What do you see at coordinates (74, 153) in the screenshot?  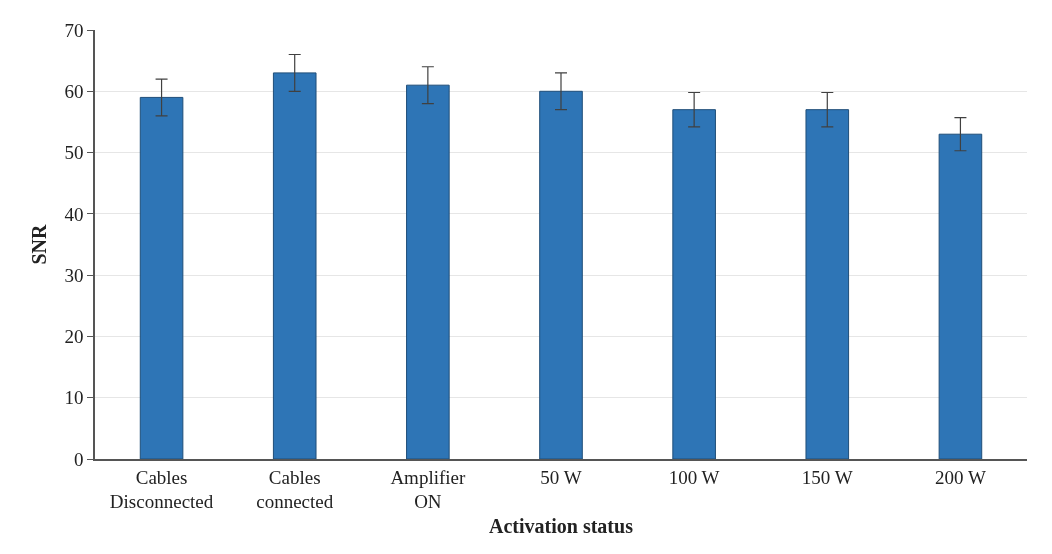 I see `y-tick-label: 50` at bounding box center [74, 153].